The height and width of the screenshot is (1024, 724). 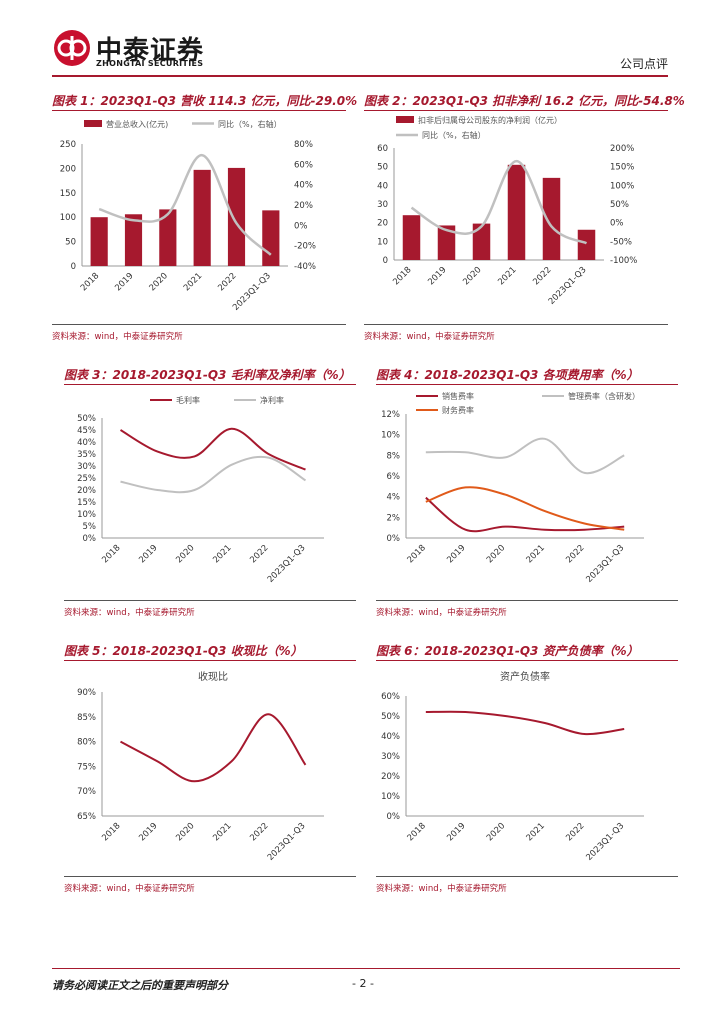 I want to click on c3-x-tick-label: 2019, so click(x=148, y=554).